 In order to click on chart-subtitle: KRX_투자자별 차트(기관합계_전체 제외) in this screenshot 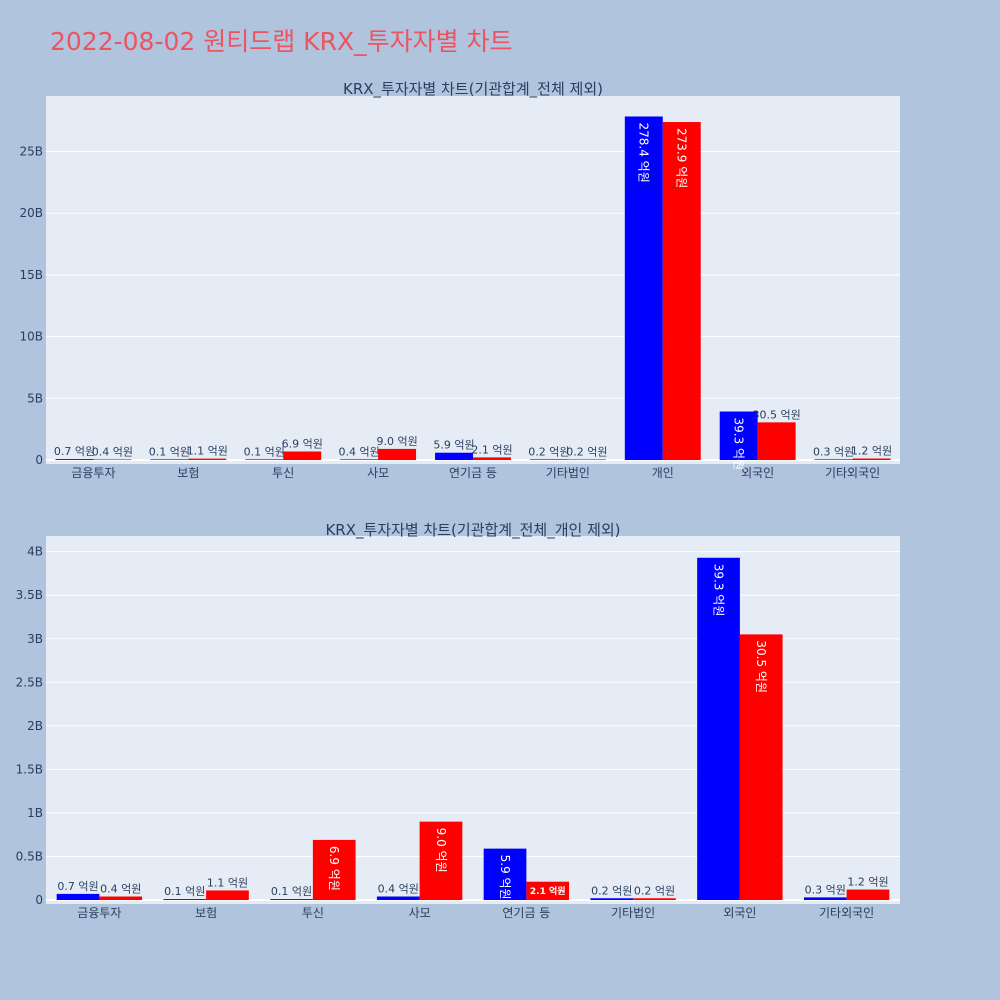, I will do `click(473, 89)`.